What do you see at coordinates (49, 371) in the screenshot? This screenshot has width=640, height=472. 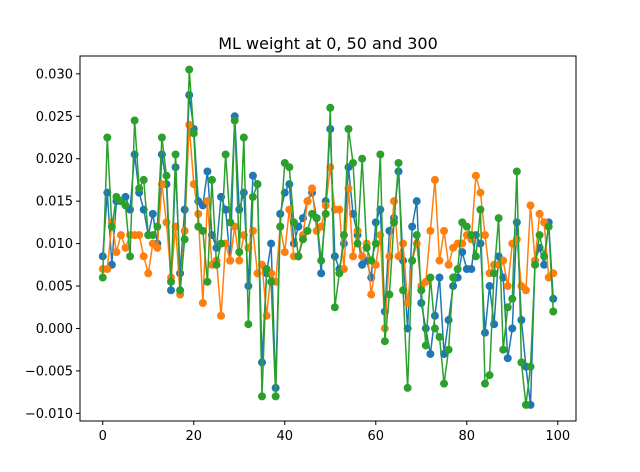 I see `y-tick-label: −0.005` at bounding box center [49, 371].